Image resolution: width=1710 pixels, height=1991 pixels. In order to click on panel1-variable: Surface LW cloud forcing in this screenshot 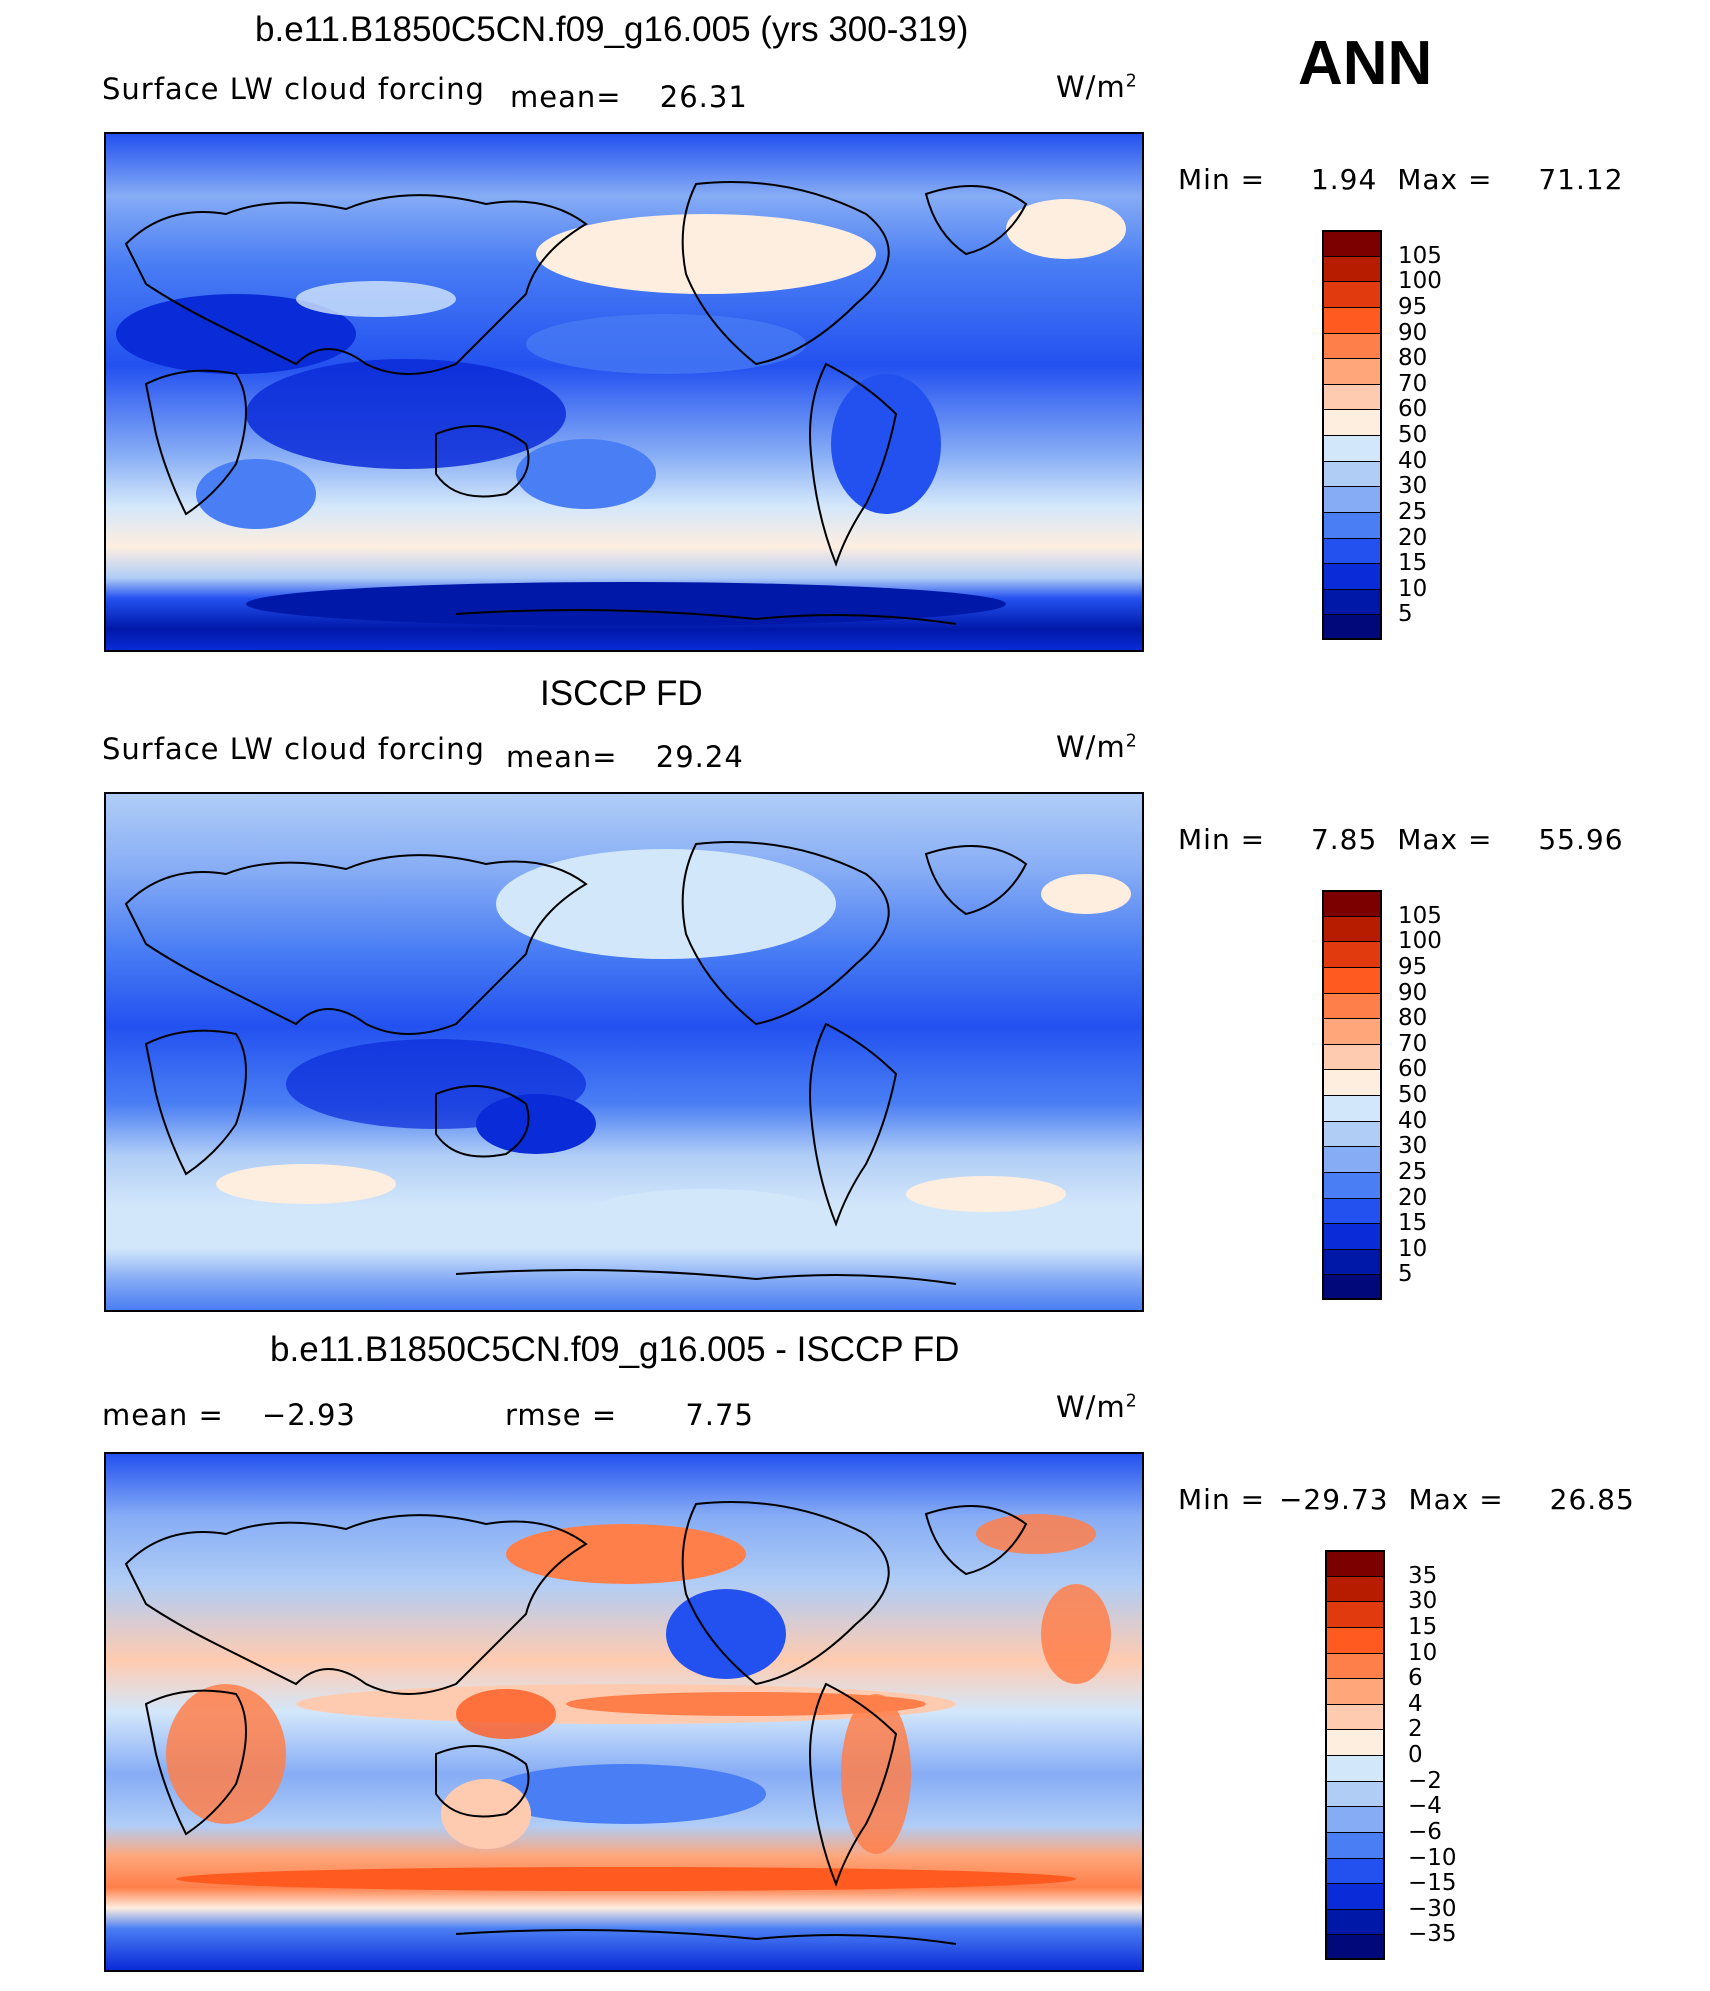, I will do `click(293, 89)`.